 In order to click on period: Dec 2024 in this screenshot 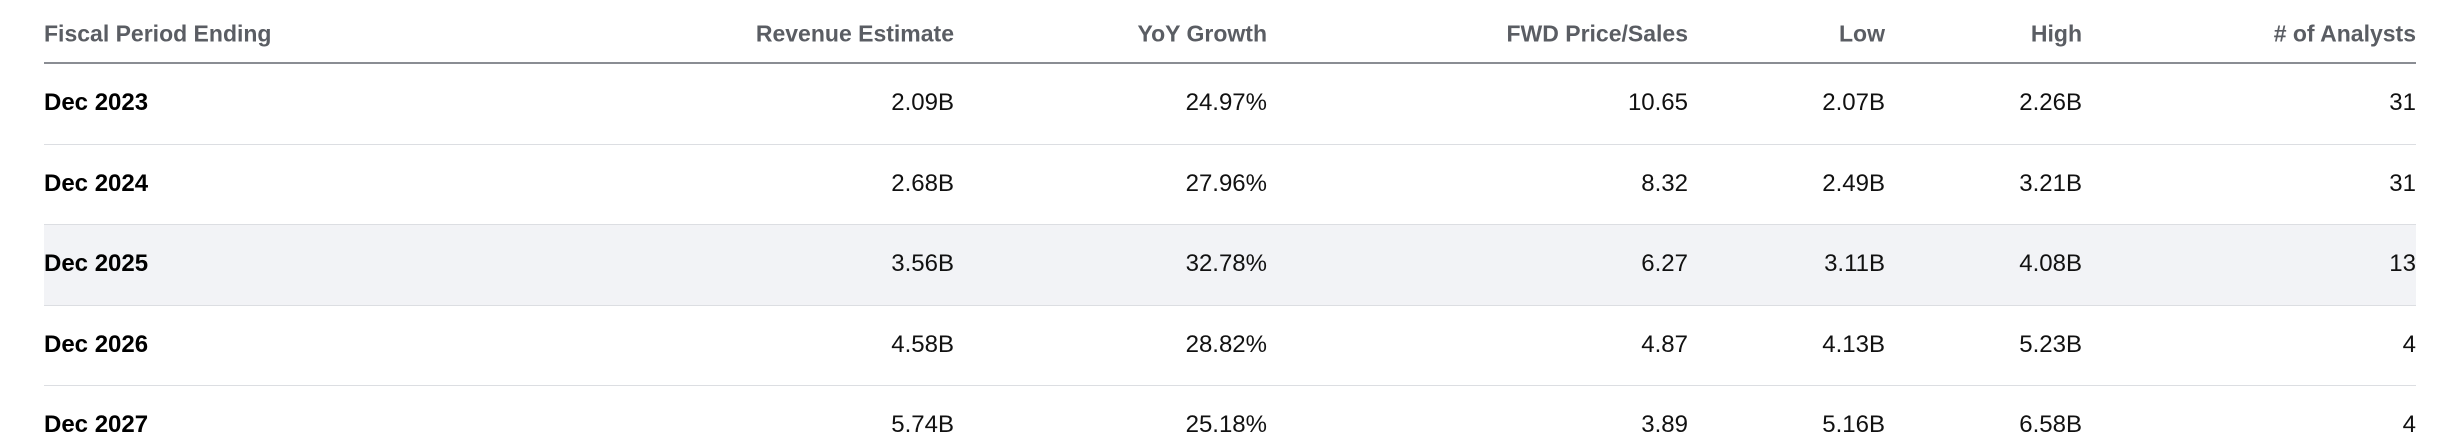, I will do `click(96, 183)`.